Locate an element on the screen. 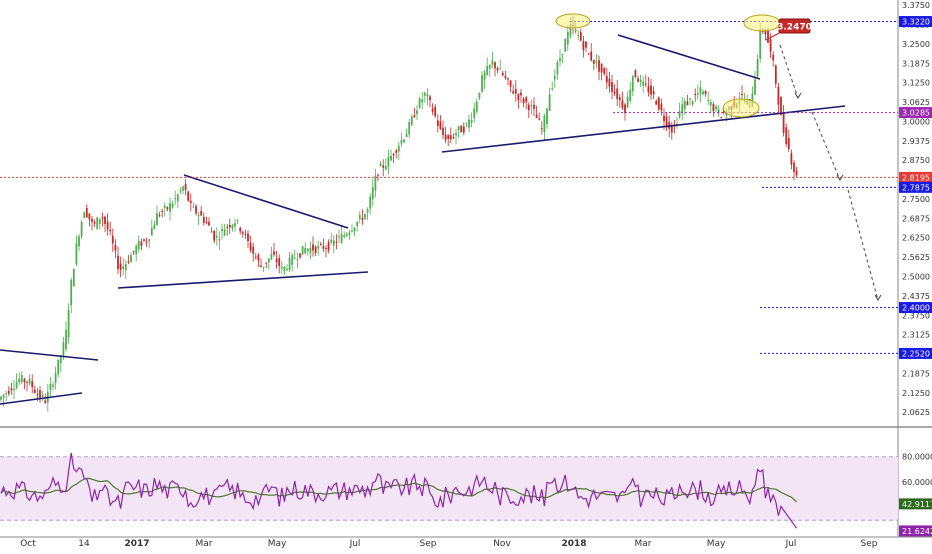  price-tick-label: 2.0625 is located at coordinates (916, 412).